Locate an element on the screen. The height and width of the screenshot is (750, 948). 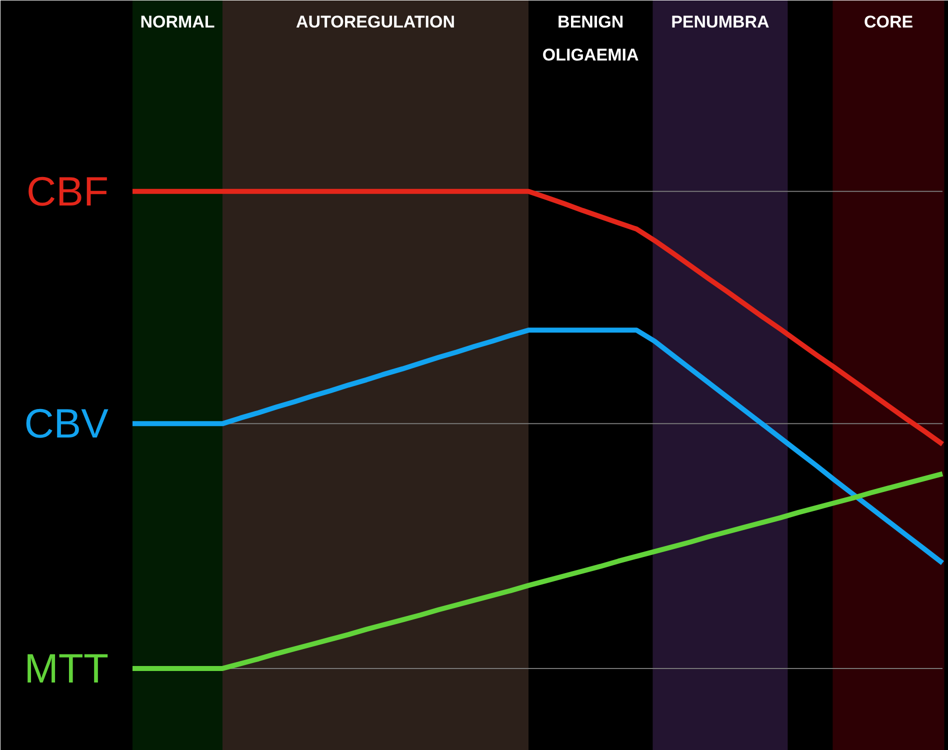
text: AUTOREGULATION is located at coordinates (375, 22).